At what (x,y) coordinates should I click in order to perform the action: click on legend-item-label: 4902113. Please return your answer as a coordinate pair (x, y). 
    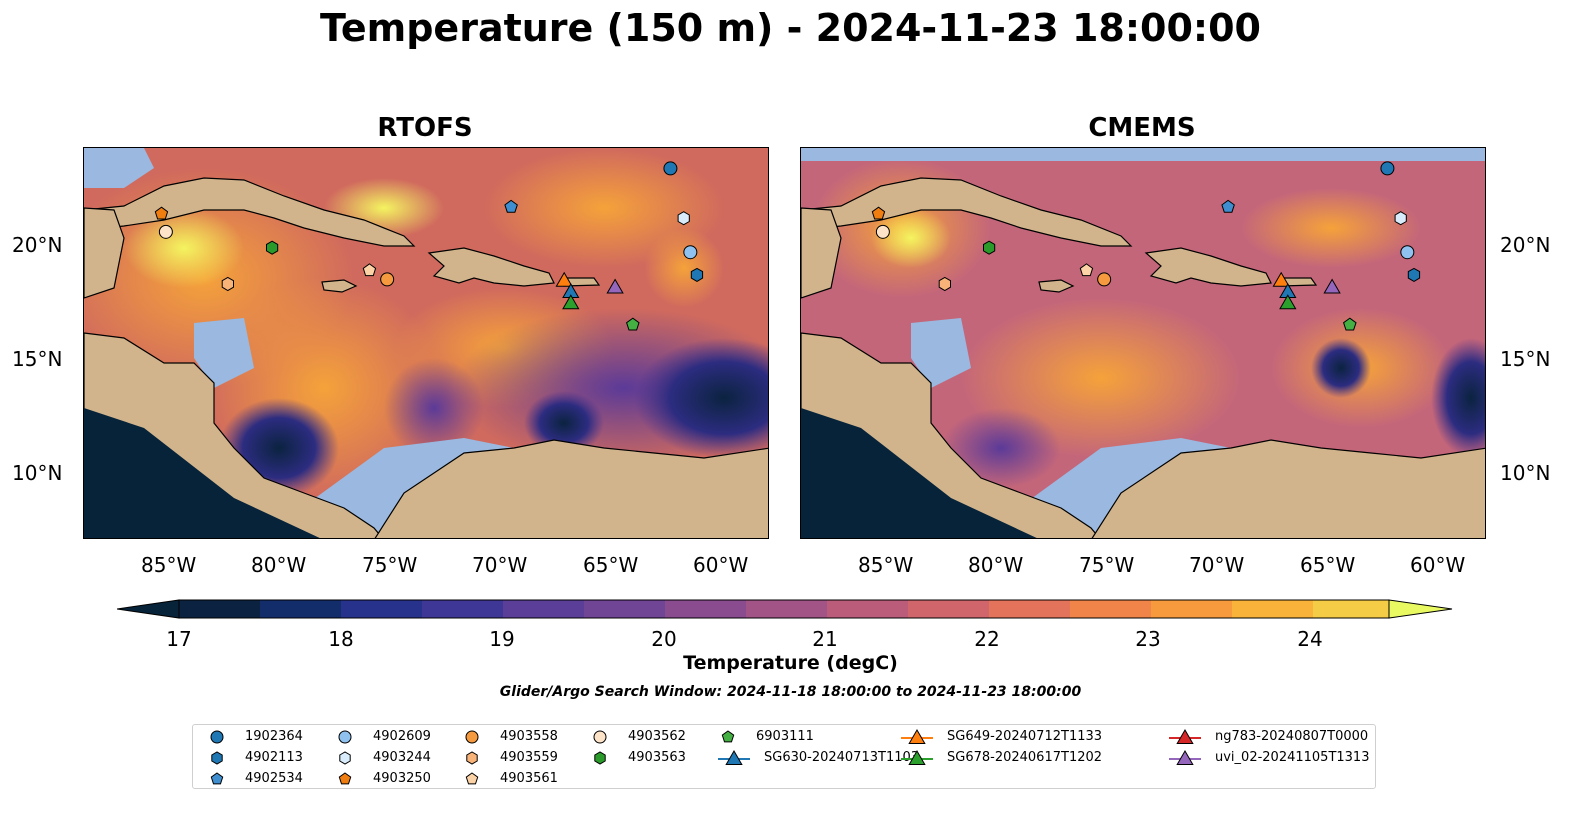
    Looking at the image, I should click on (274, 757).